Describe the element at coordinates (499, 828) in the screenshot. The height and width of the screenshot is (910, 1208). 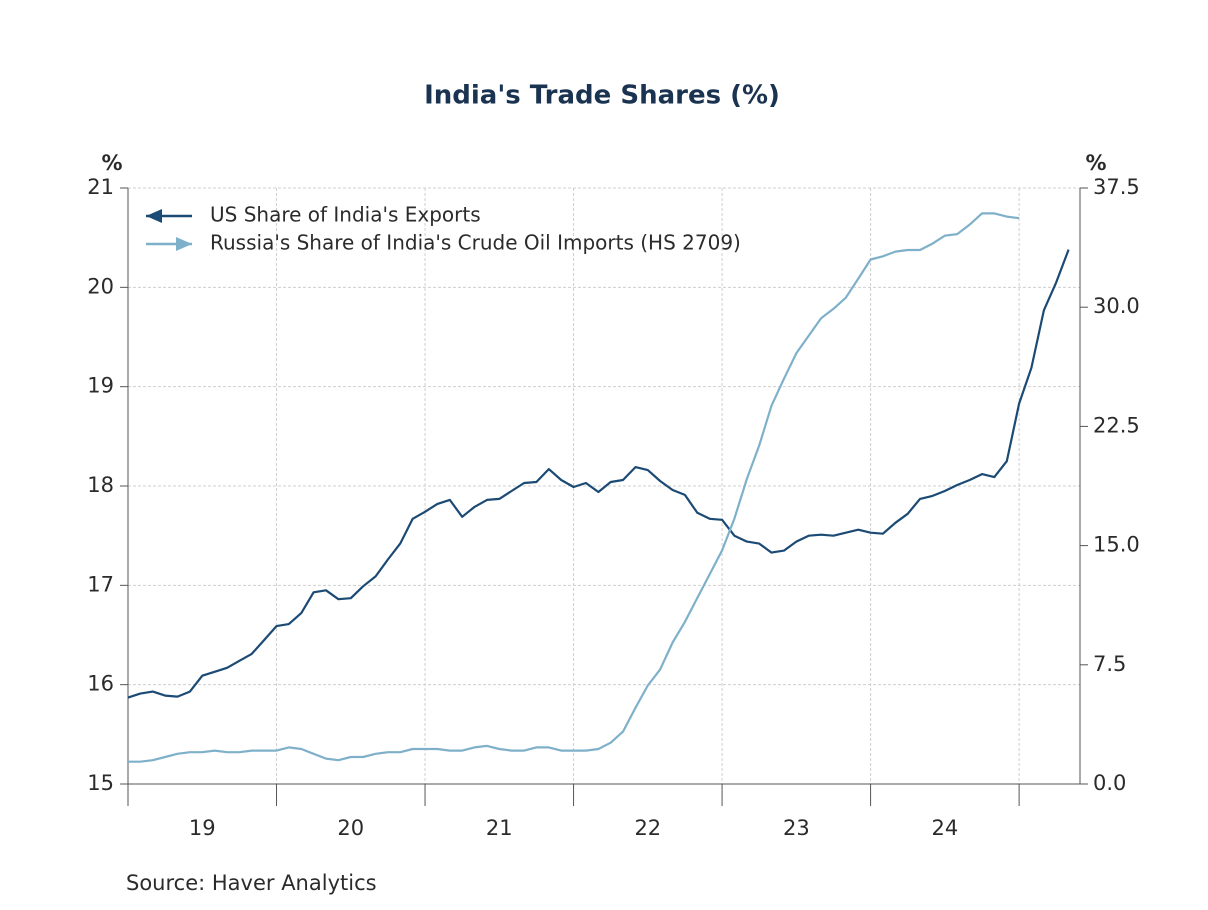
I see `x-tick-label: 21` at that location.